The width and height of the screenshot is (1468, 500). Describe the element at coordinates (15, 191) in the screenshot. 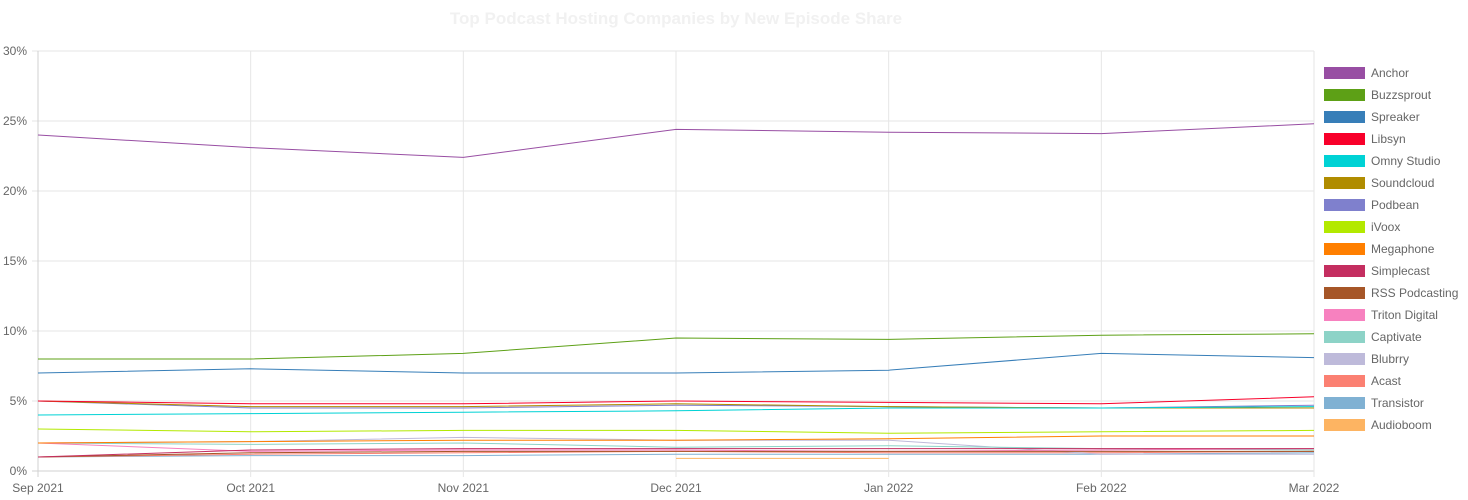

I see `y-tick-label: 20%` at that location.